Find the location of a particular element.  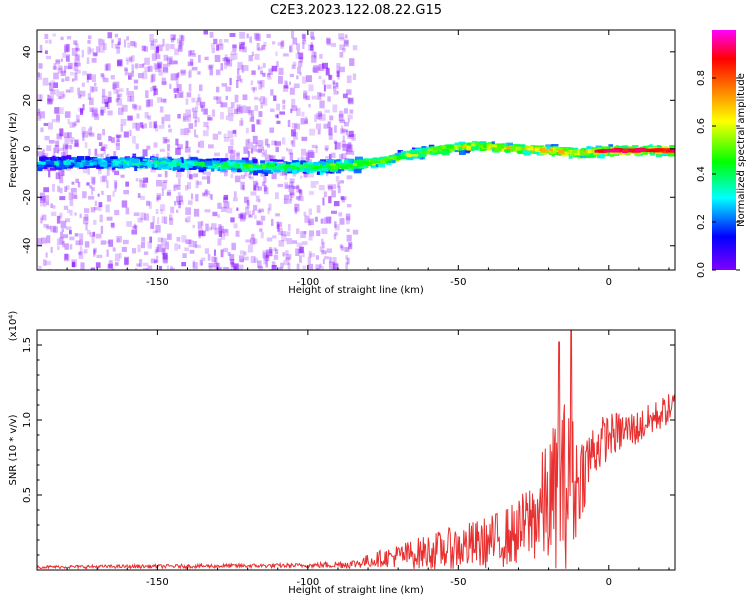

snr-y-tick-label: 1.0 is located at coordinates (27, 420).